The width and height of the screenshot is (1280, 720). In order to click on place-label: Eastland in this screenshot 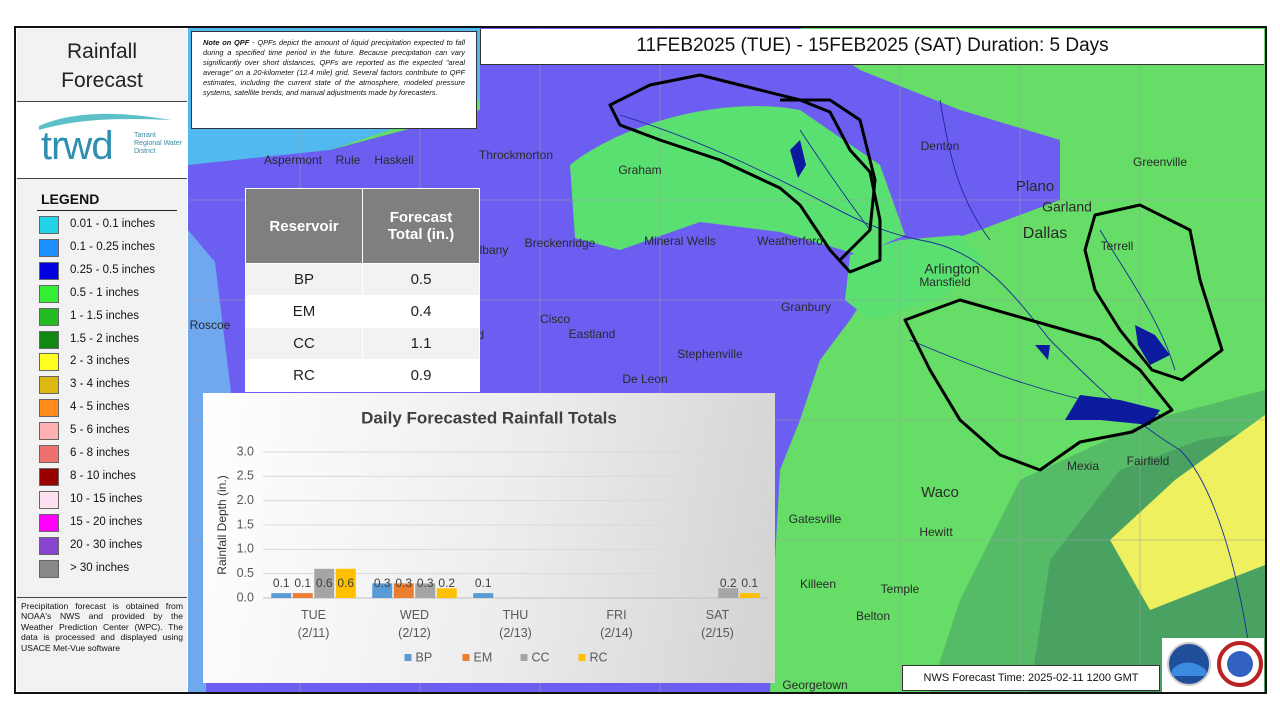, I will do `click(592, 334)`.